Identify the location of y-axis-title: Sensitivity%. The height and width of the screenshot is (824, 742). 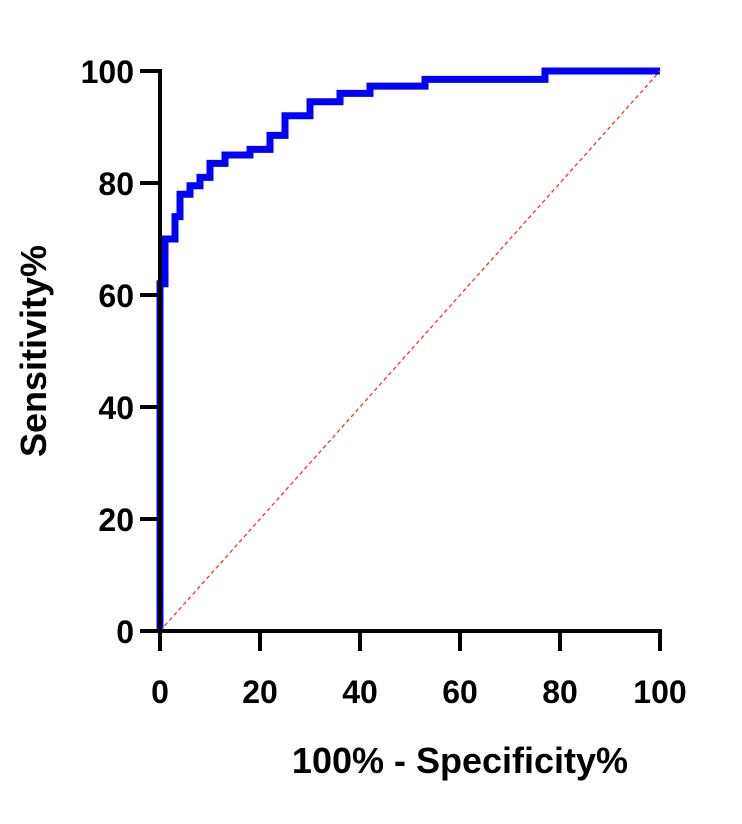
(33, 351).